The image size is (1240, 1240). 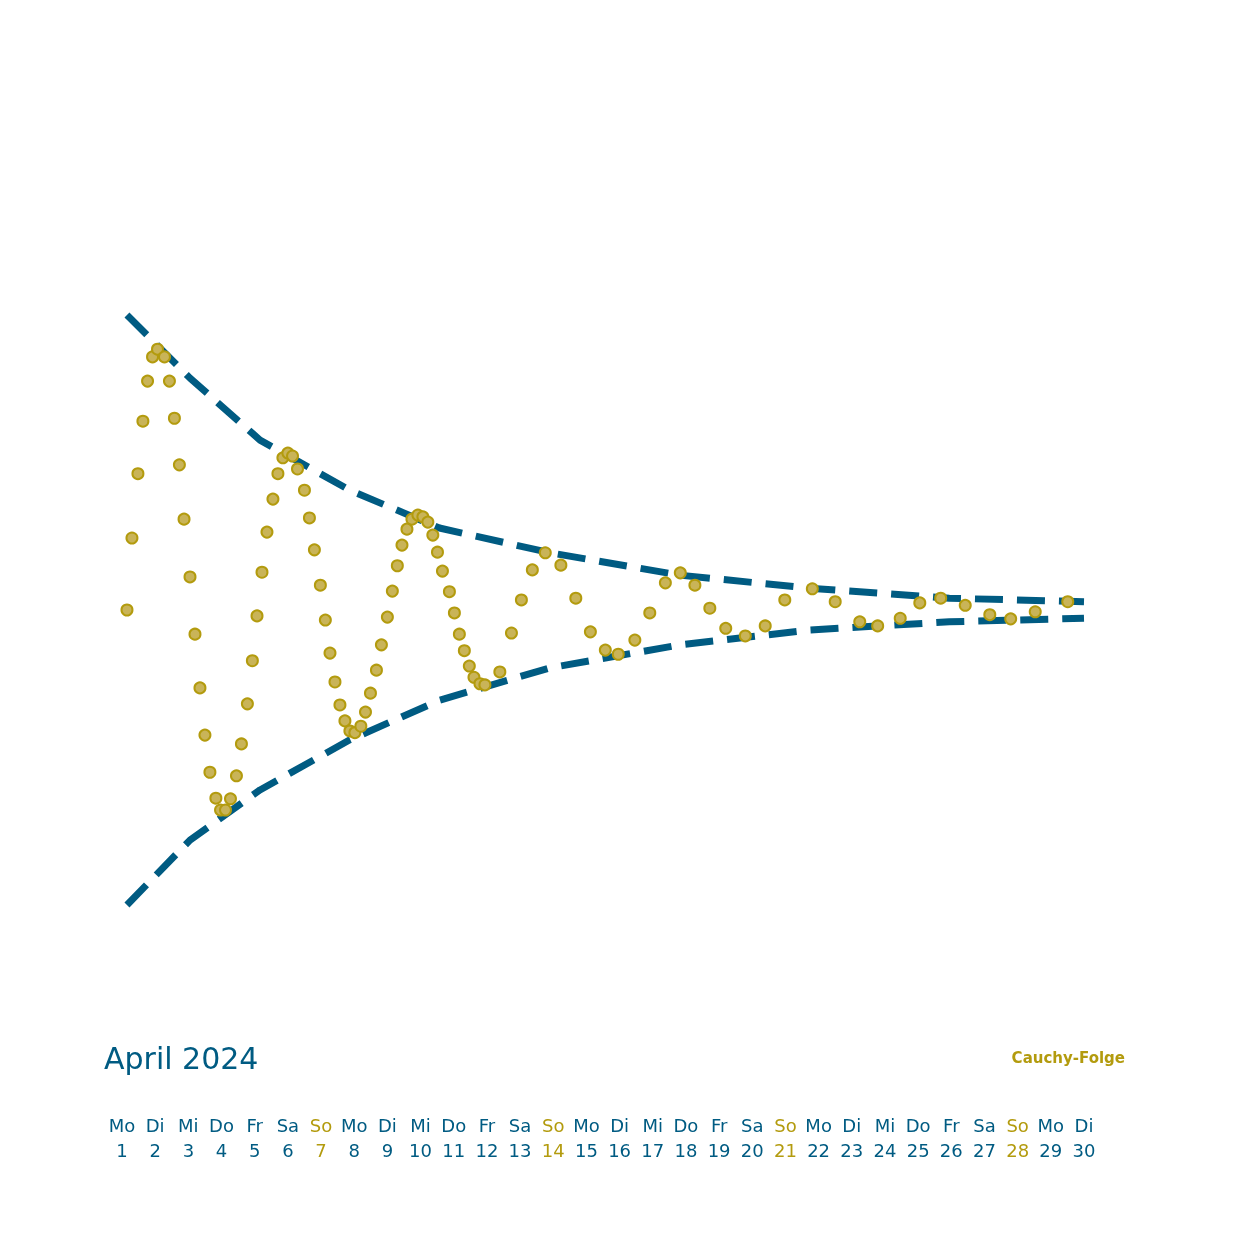 I want to click on x-tick-label: 30, so click(x=1084, y=1150).